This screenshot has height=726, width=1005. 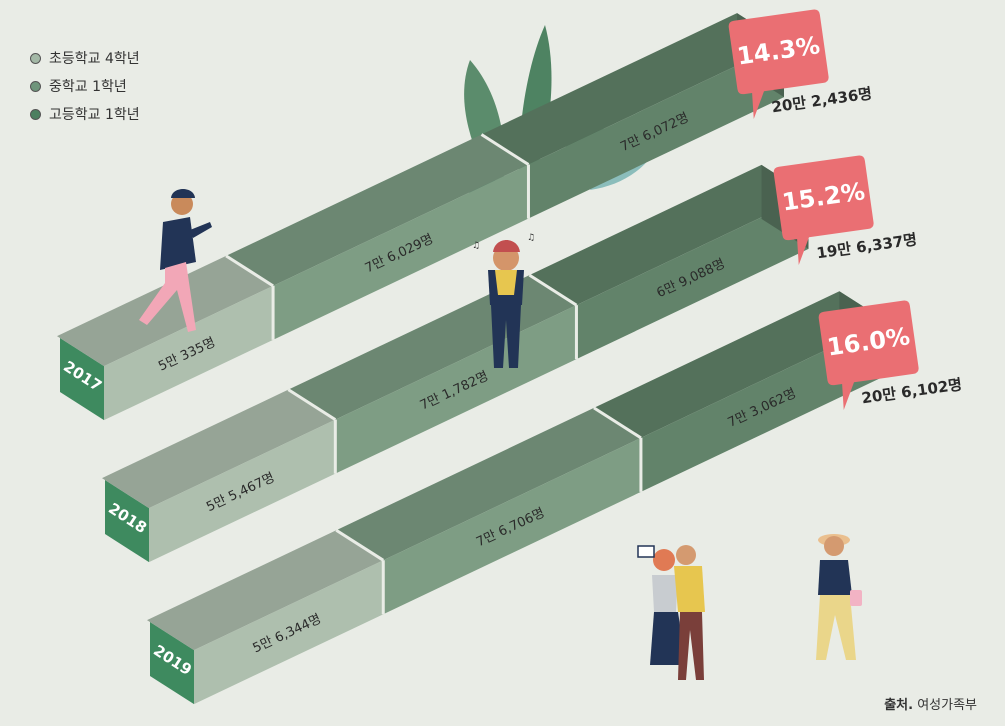 What do you see at coordinates (88, 87) in the screenshot?
I see `legend-label: 중학교 1학년` at bounding box center [88, 87].